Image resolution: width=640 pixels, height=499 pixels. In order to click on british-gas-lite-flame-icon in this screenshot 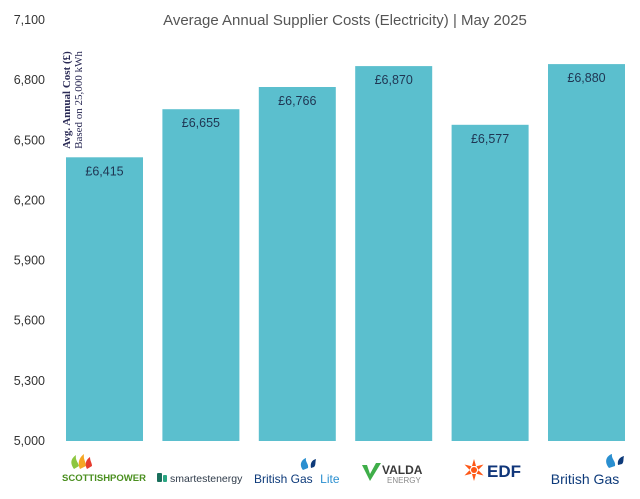, I will do `click(308, 464)`.